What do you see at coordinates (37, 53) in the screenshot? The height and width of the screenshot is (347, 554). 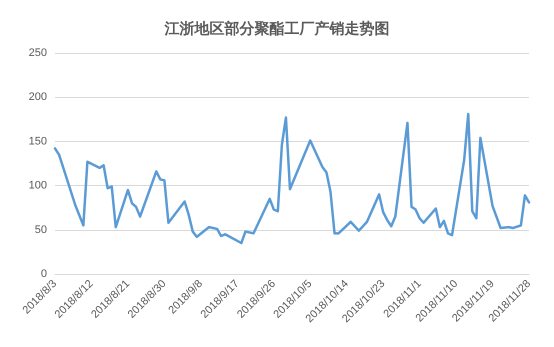 I see `y-tick-label: 250` at bounding box center [37, 53].